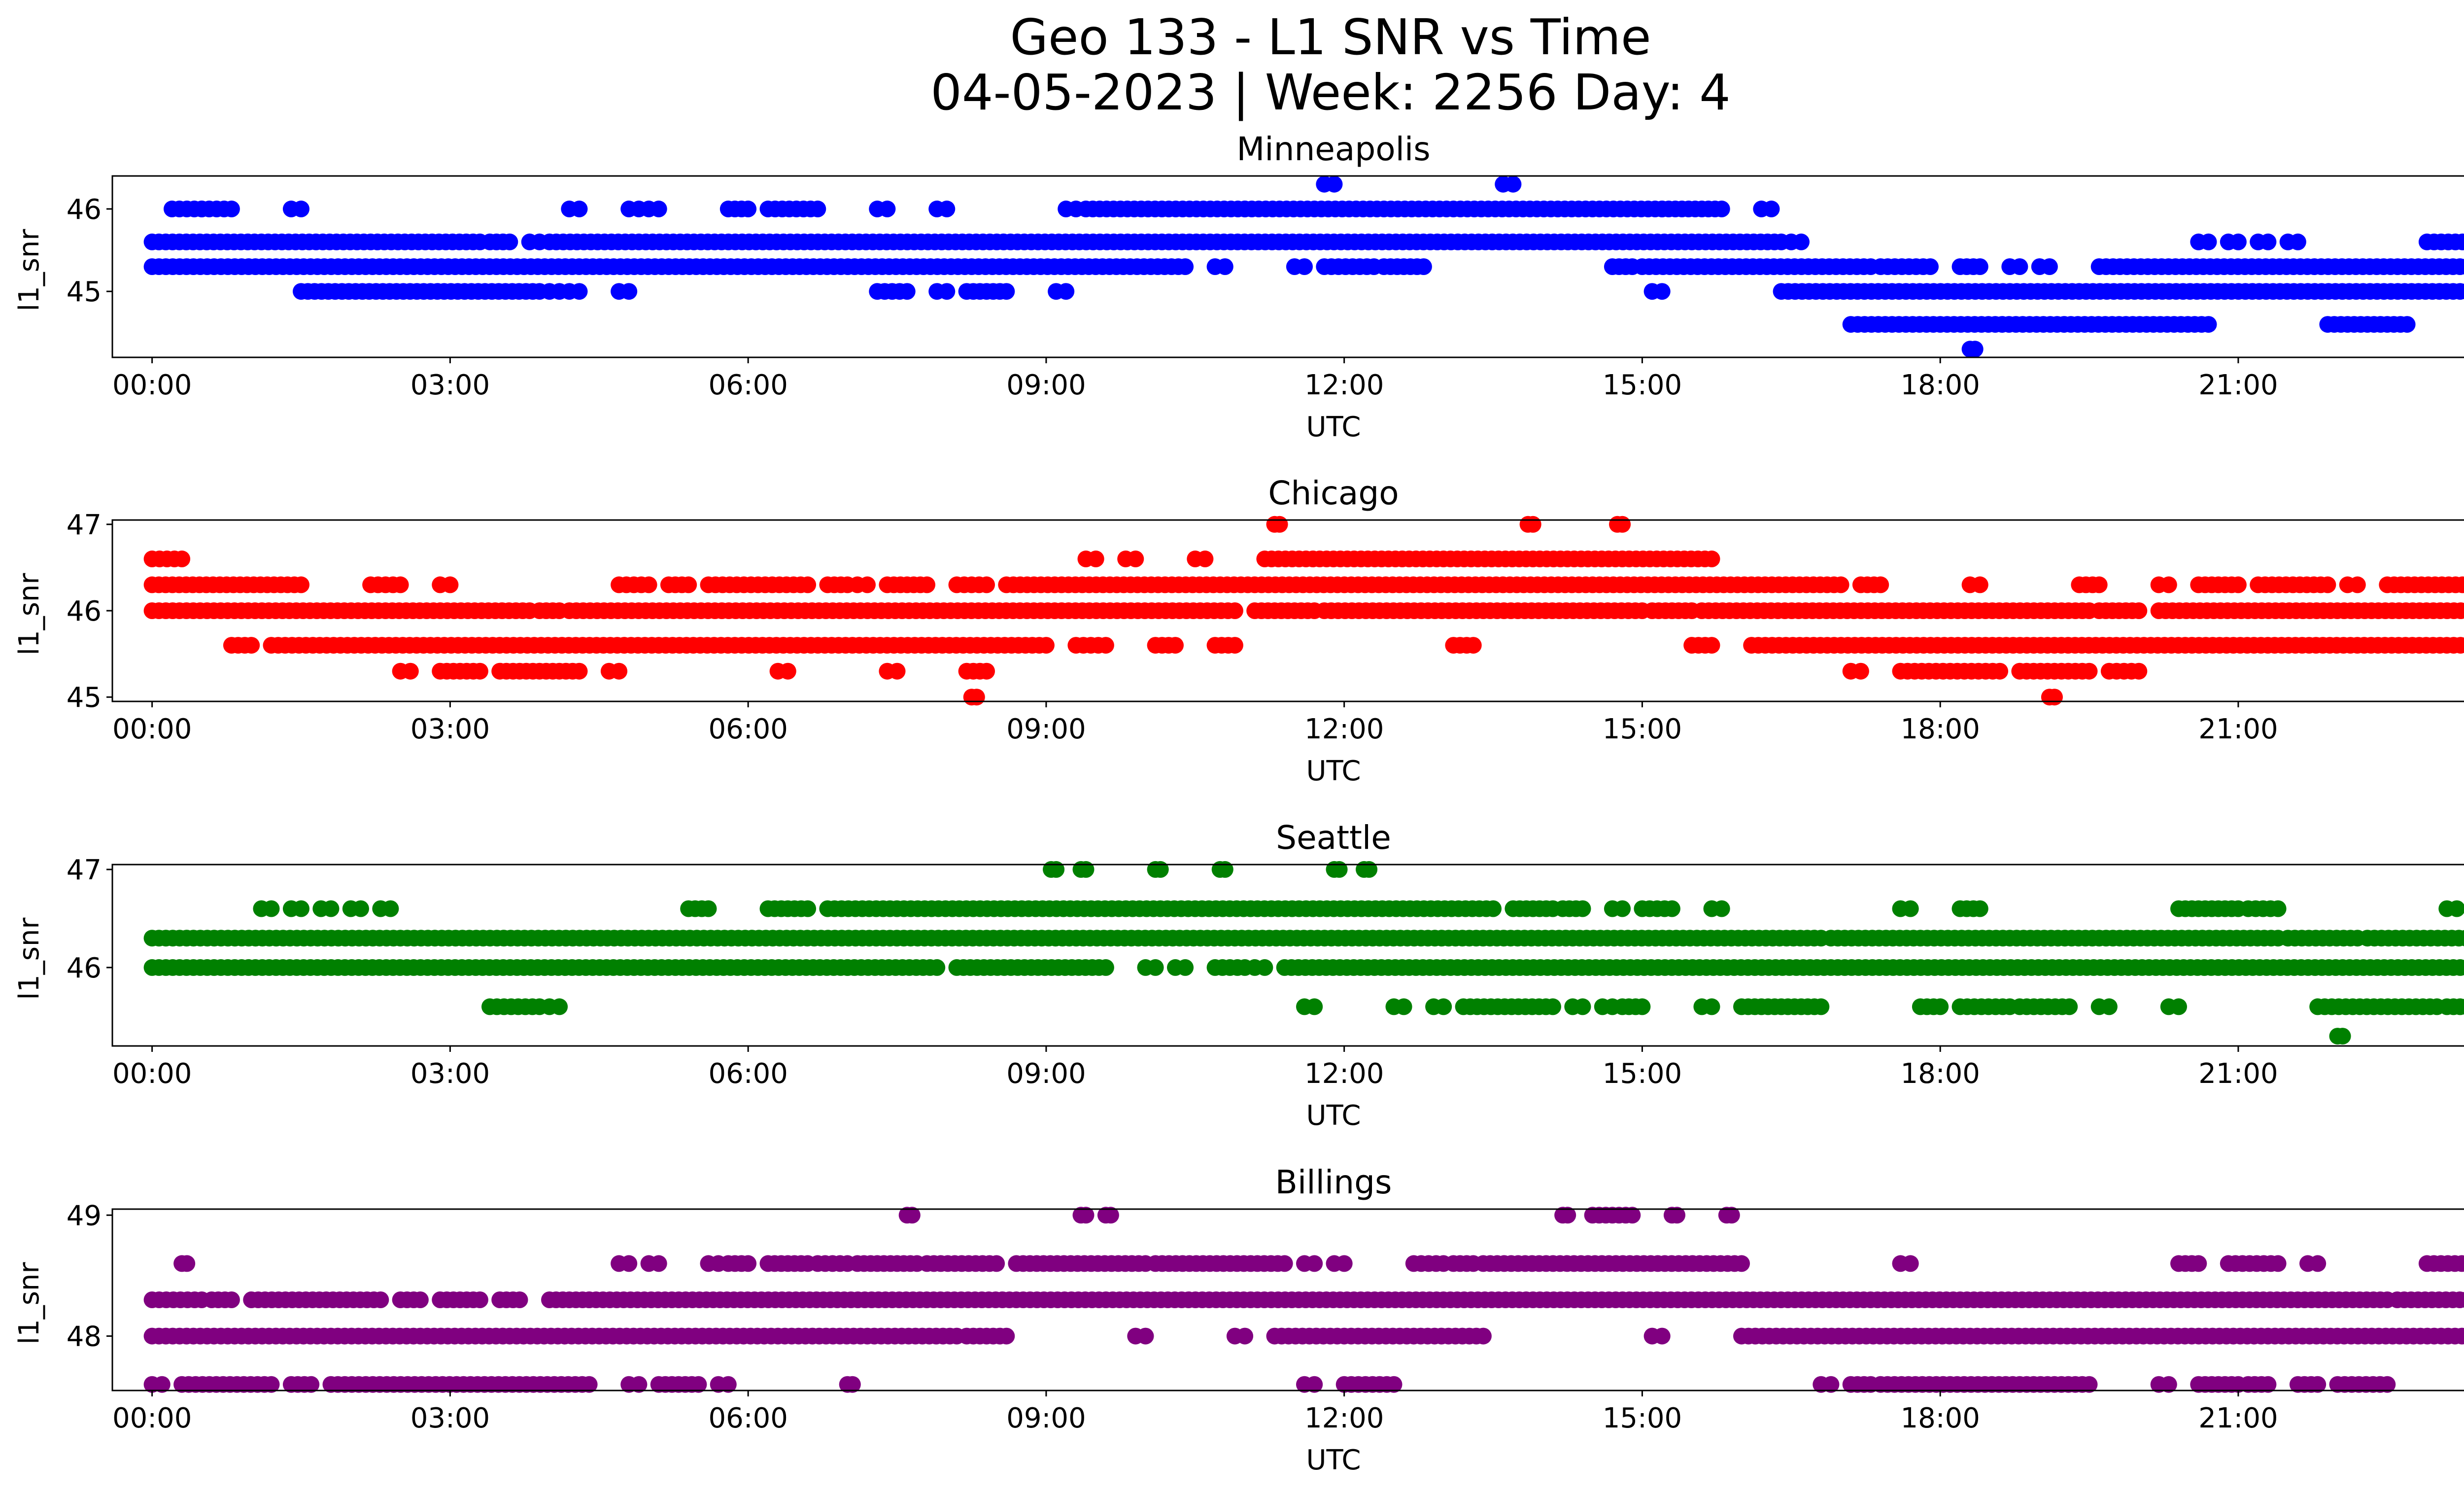 Image resolution: width=2464 pixels, height=1495 pixels. Describe the element at coordinates (1642, 1074) in the screenshot. I see `x-tick-label: 15:00` at that location.